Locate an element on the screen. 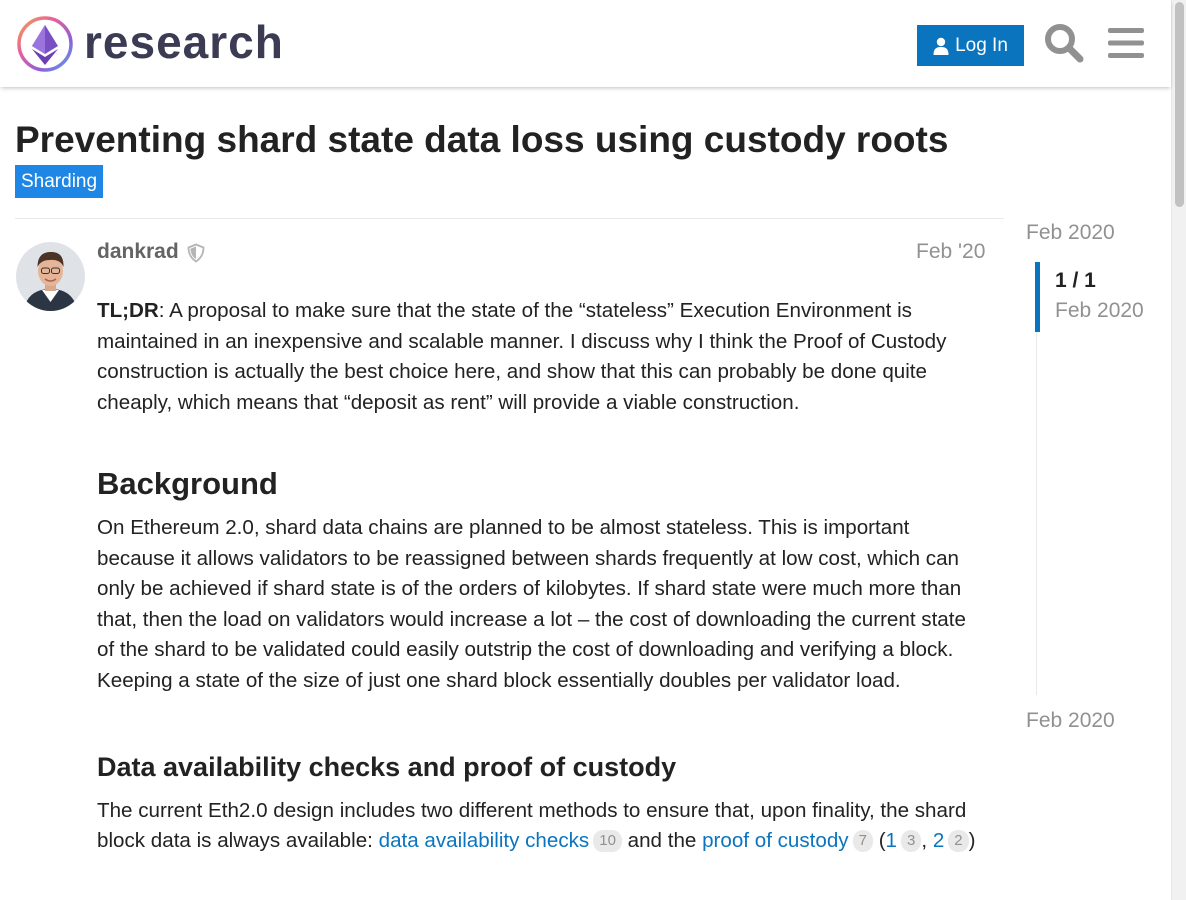  avatar is located at coordinates (50, 276).